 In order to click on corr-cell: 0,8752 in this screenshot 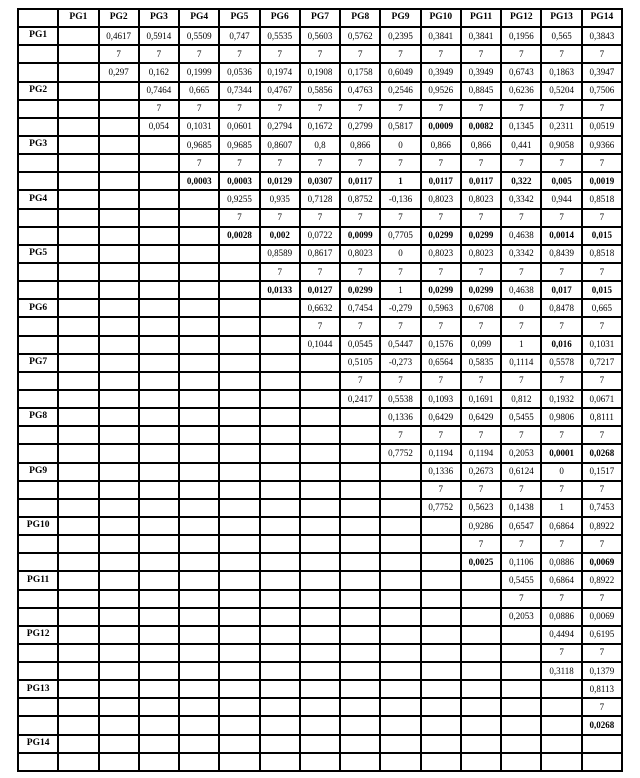, I will do `click(360, 199)`.